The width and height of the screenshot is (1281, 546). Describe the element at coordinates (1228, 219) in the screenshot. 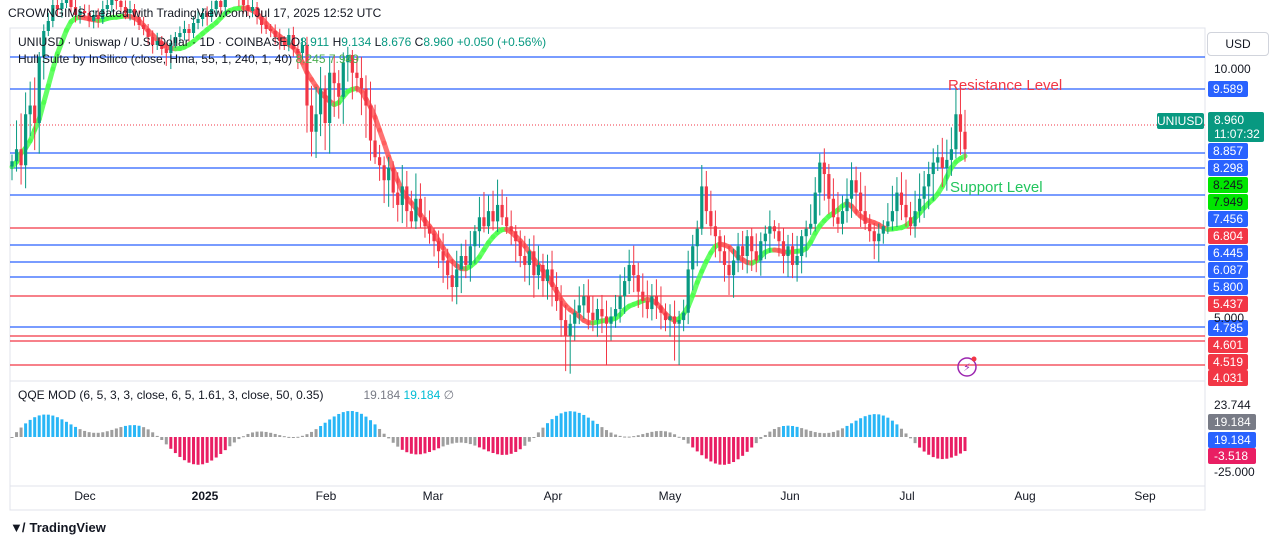

I see `level-label: 7.456` at that location.